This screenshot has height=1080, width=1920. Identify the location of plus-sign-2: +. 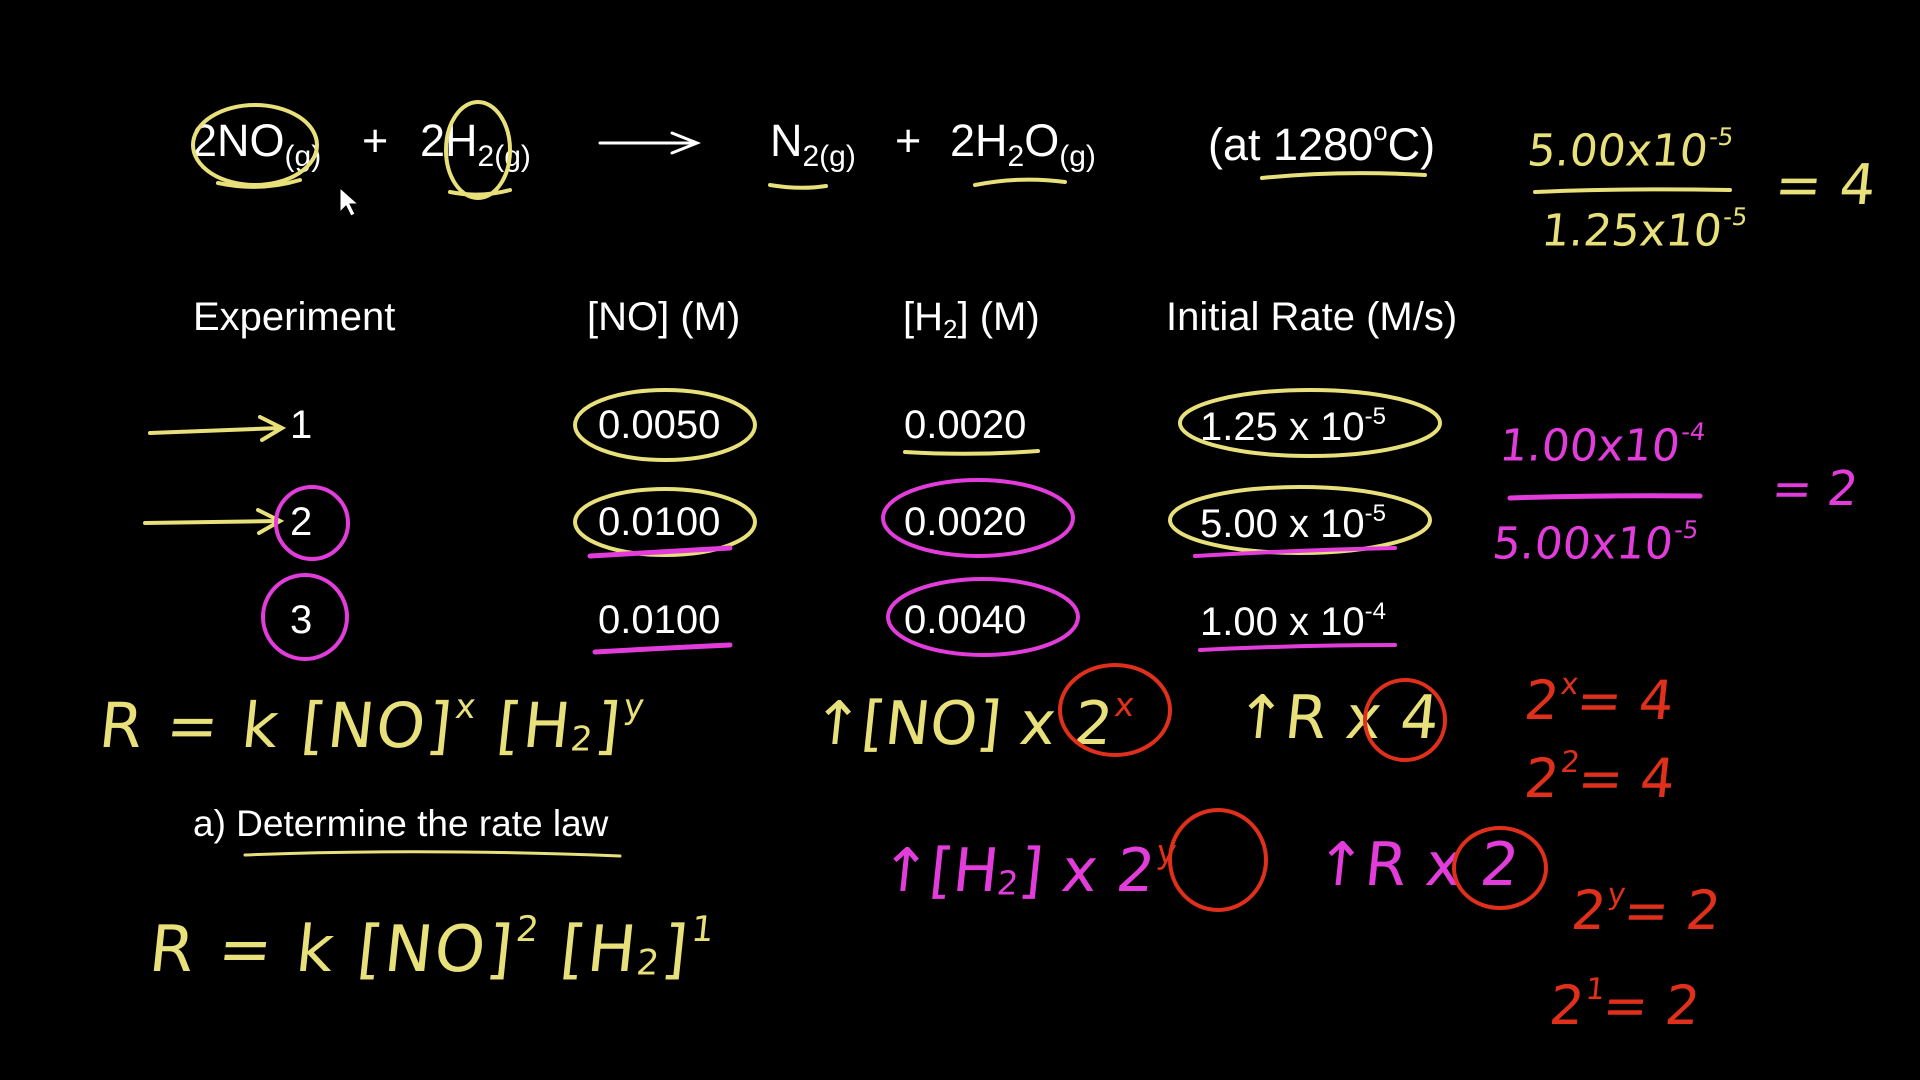
(908, 140).